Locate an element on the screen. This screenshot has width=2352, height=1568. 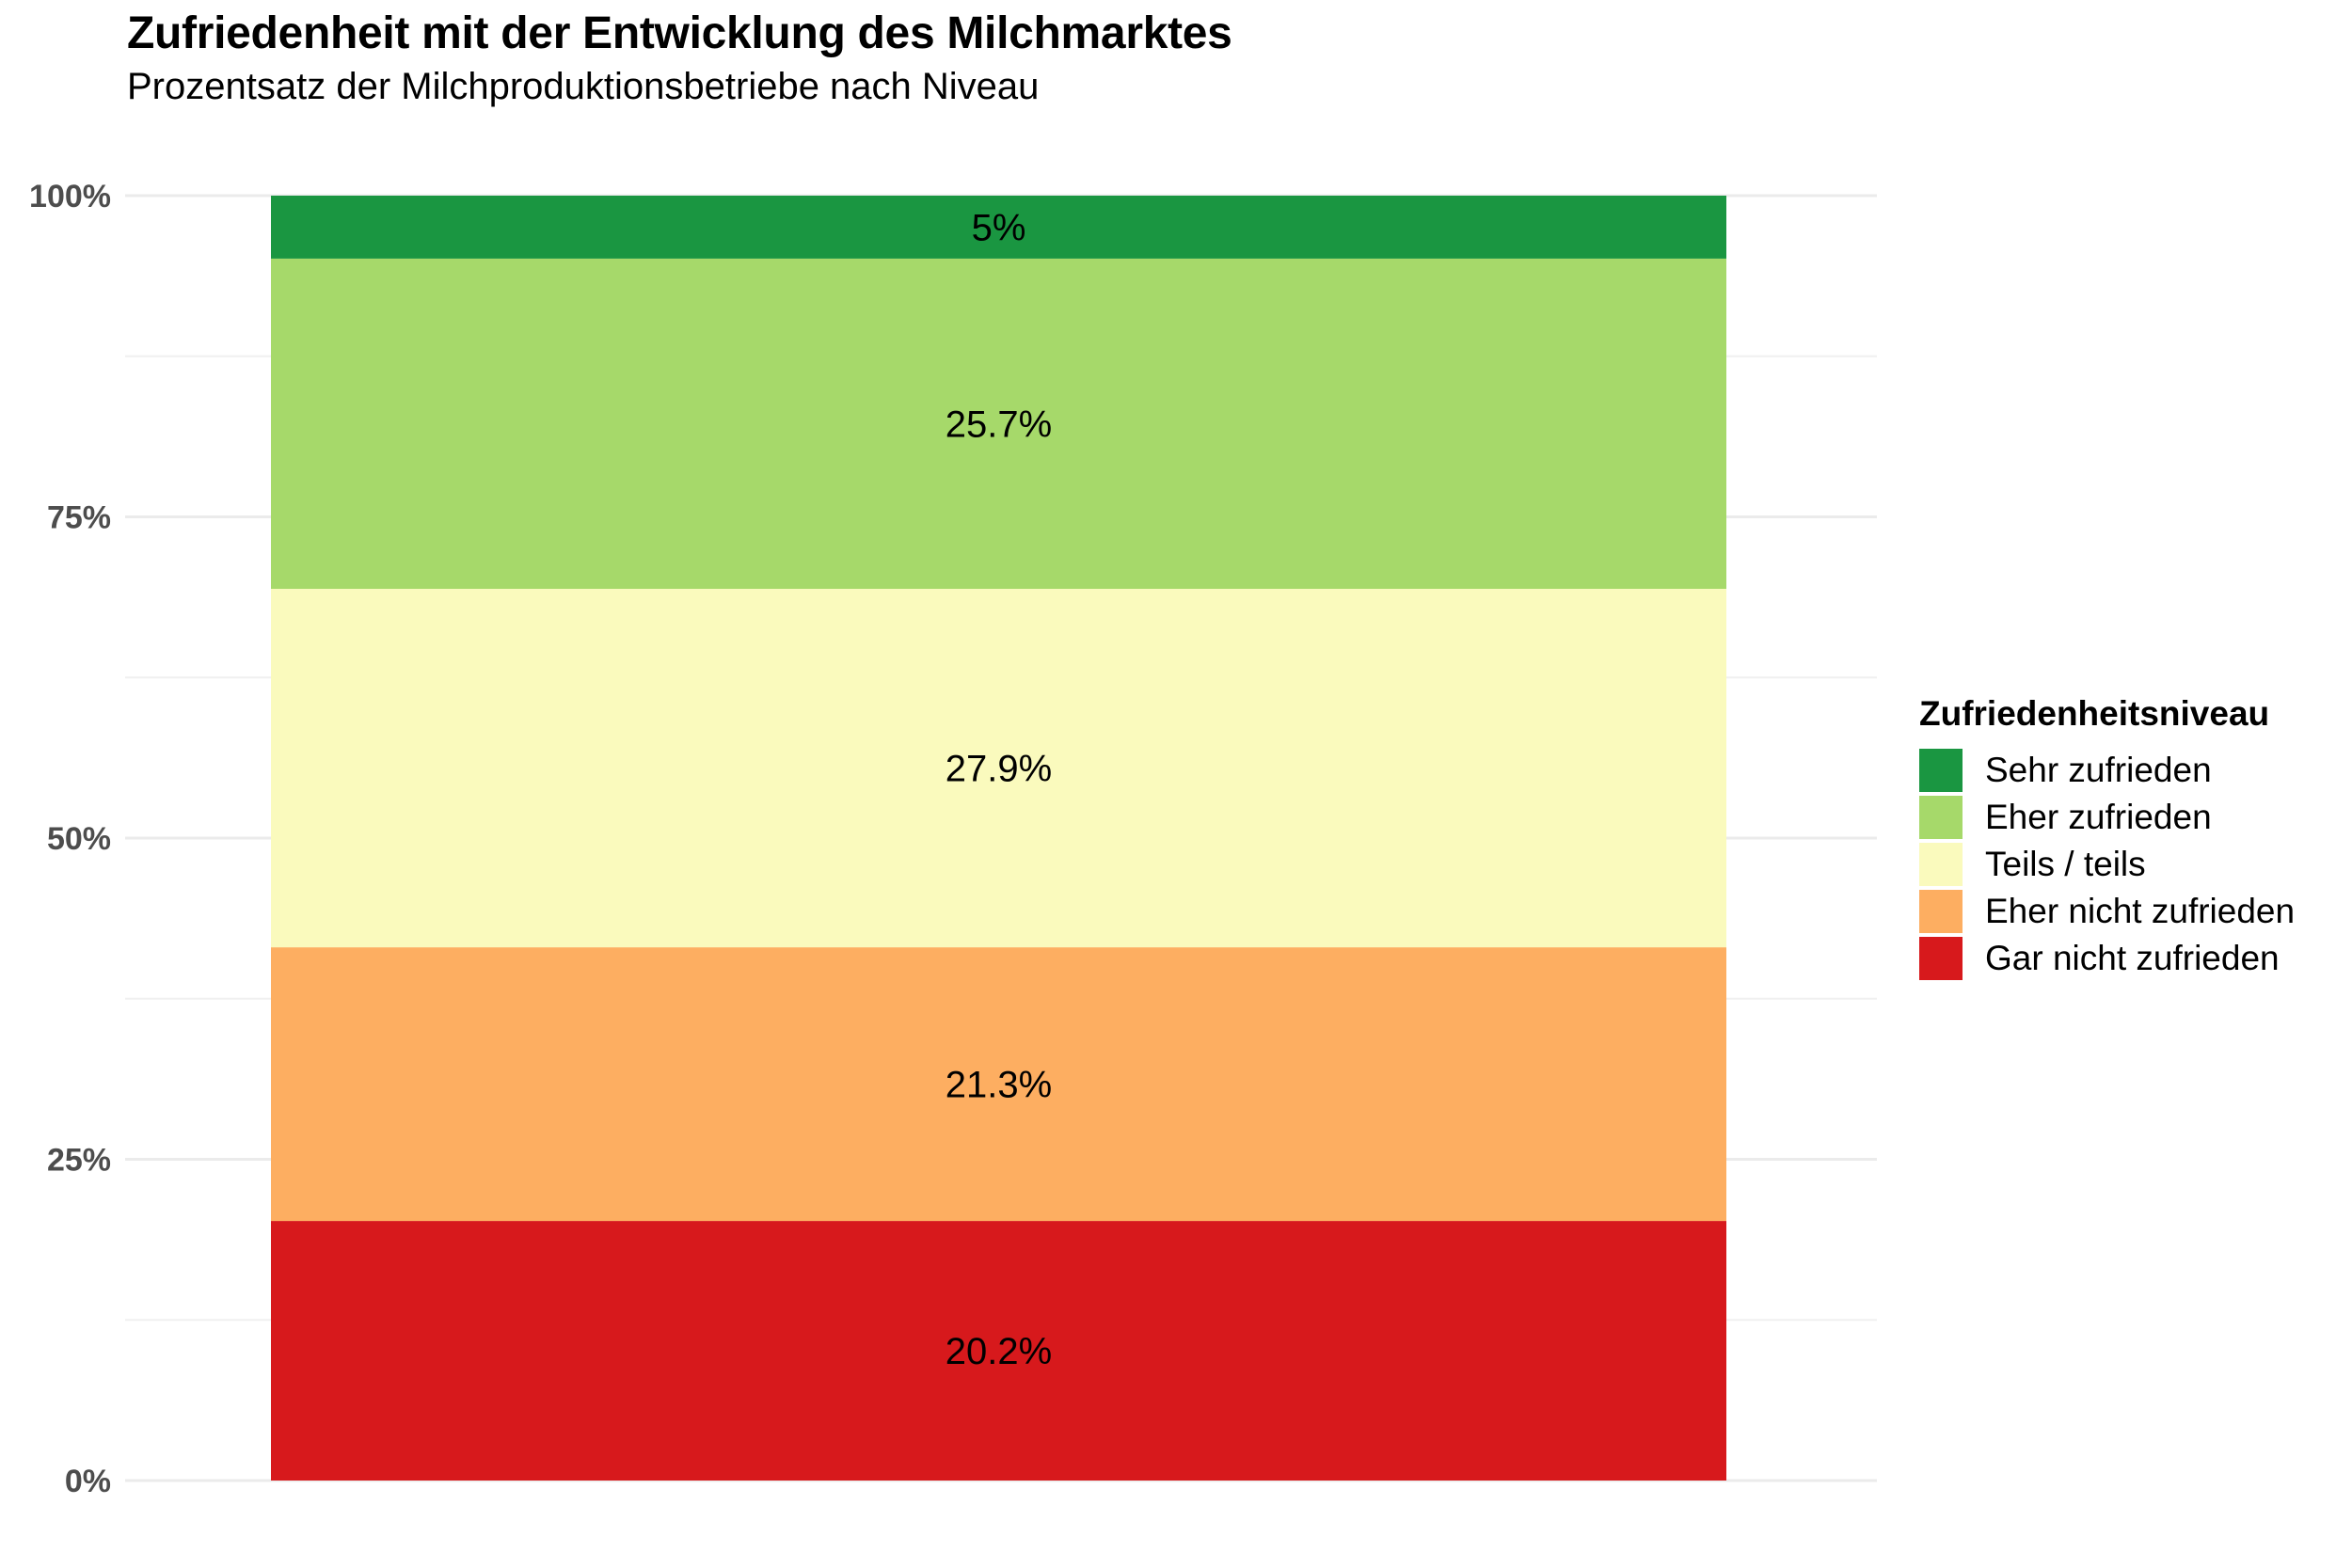
legend-label: Eher zufrieden is located at coordinates (2098, 817).